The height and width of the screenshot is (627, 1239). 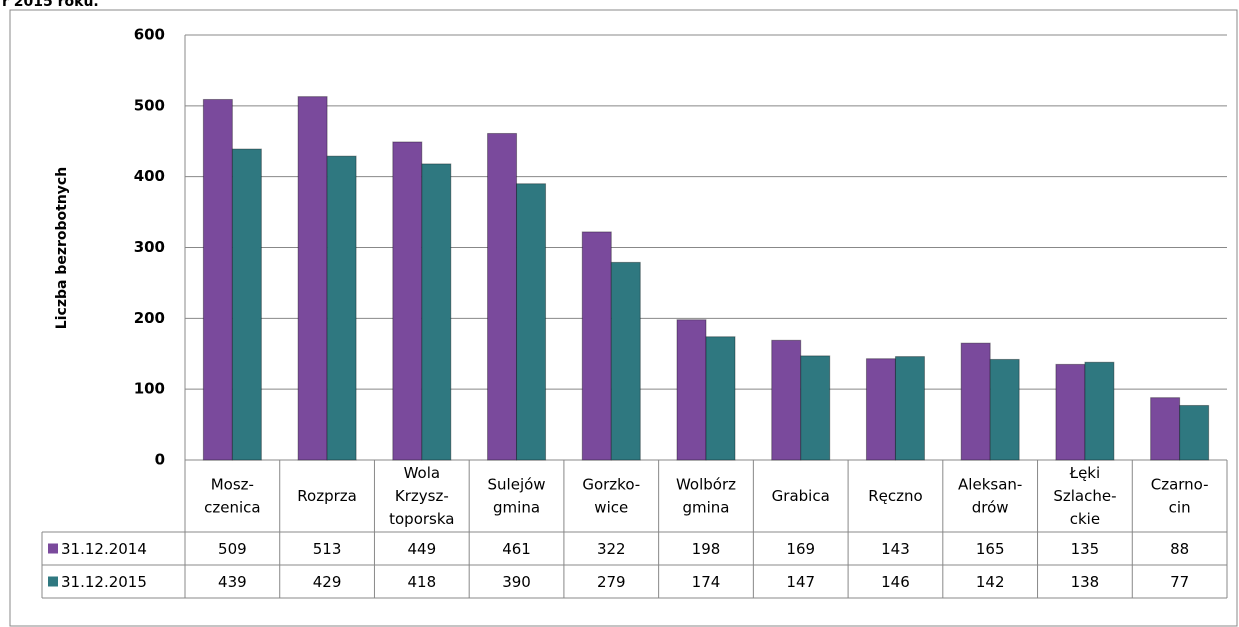 What do you see at coordinates (232, 484) in the screenshot?
I see `x-tick-label-line: Mosz-` at bounding box center [232, 484].